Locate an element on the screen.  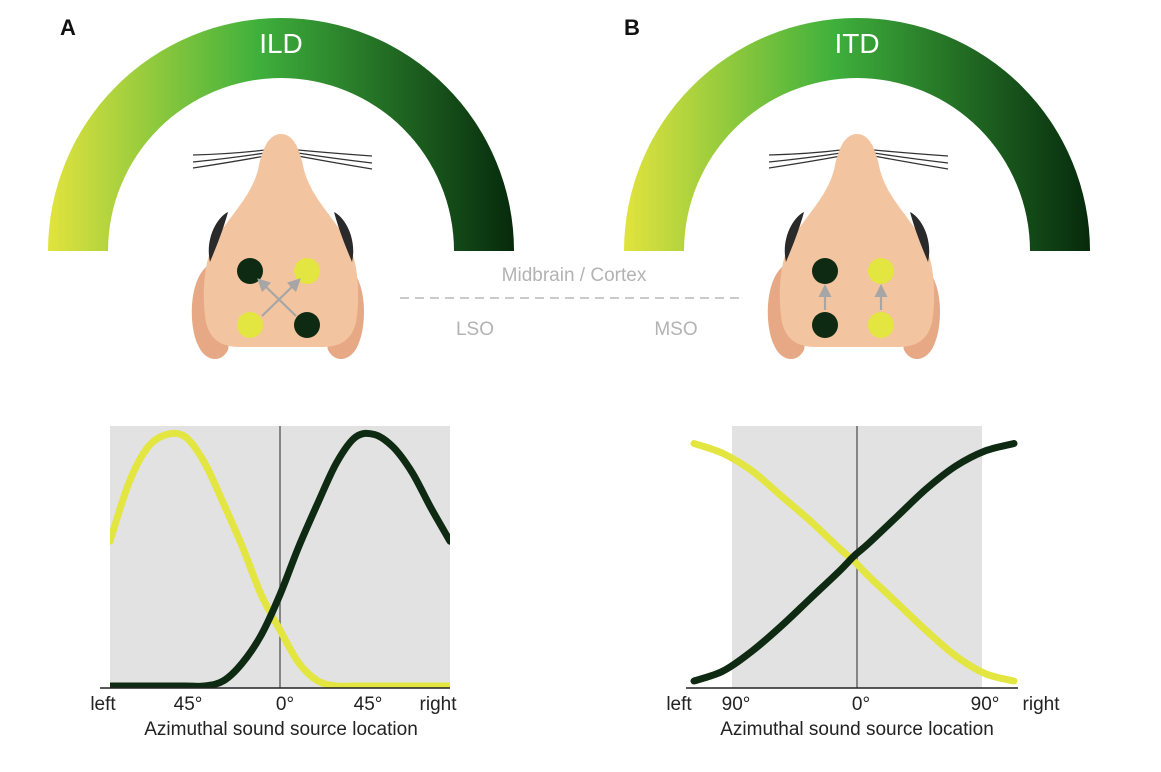
chart-b-tick-0: 0° is located at coordinates (861, 704).